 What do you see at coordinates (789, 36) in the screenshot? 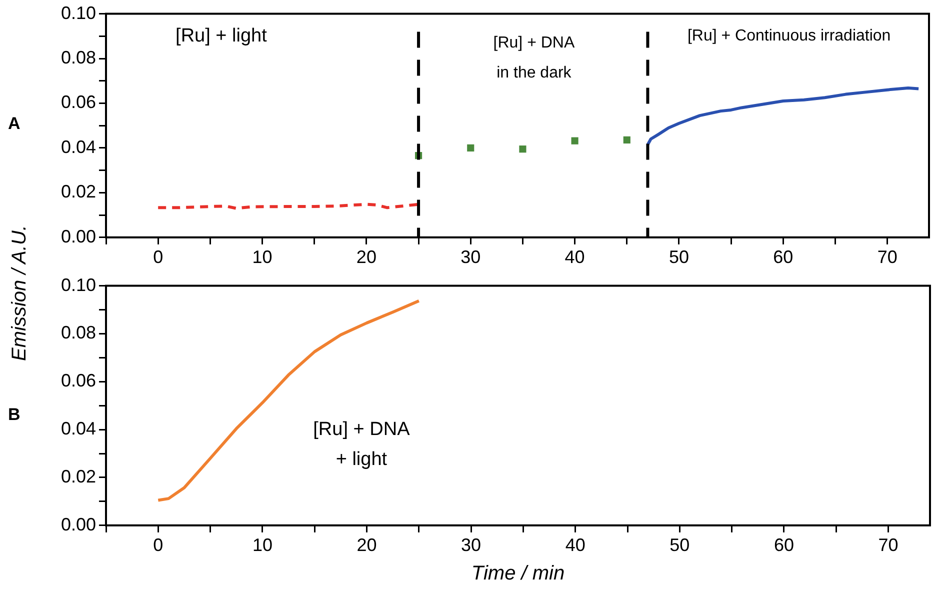
I see `annotation: [Ru] + Continuous irradiation` at bounding box center [789, 36].